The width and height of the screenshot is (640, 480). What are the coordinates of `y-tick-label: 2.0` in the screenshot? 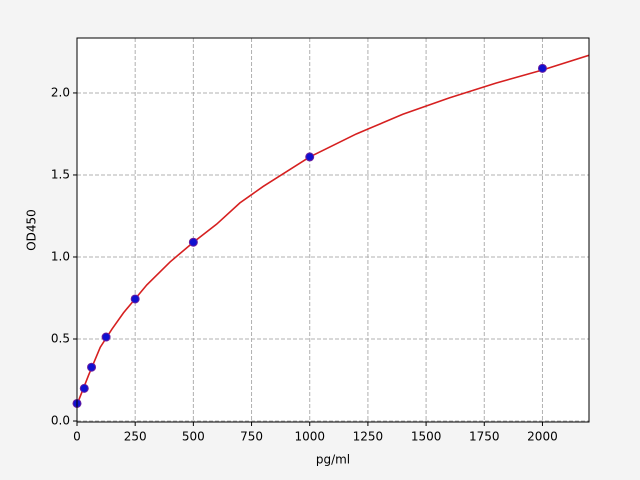 It's located at (60, 92).